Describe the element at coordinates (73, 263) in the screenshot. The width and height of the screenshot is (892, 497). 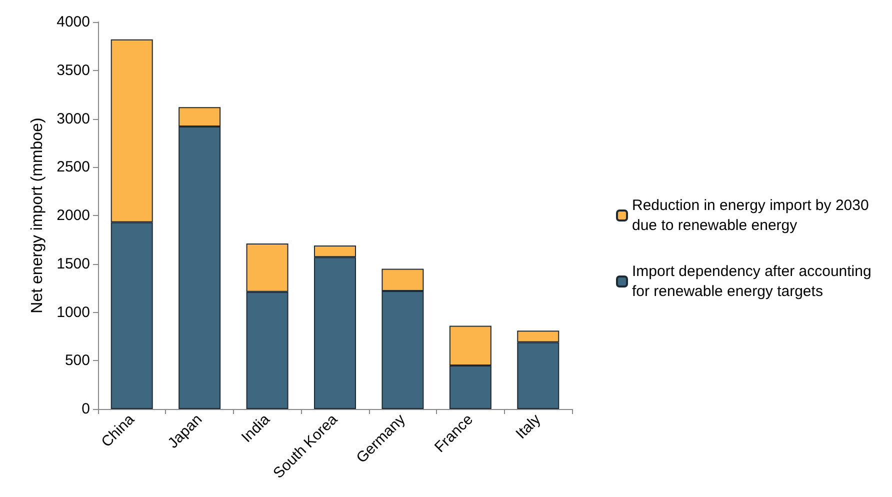
I see `y-tick-label: 1500` at that location.